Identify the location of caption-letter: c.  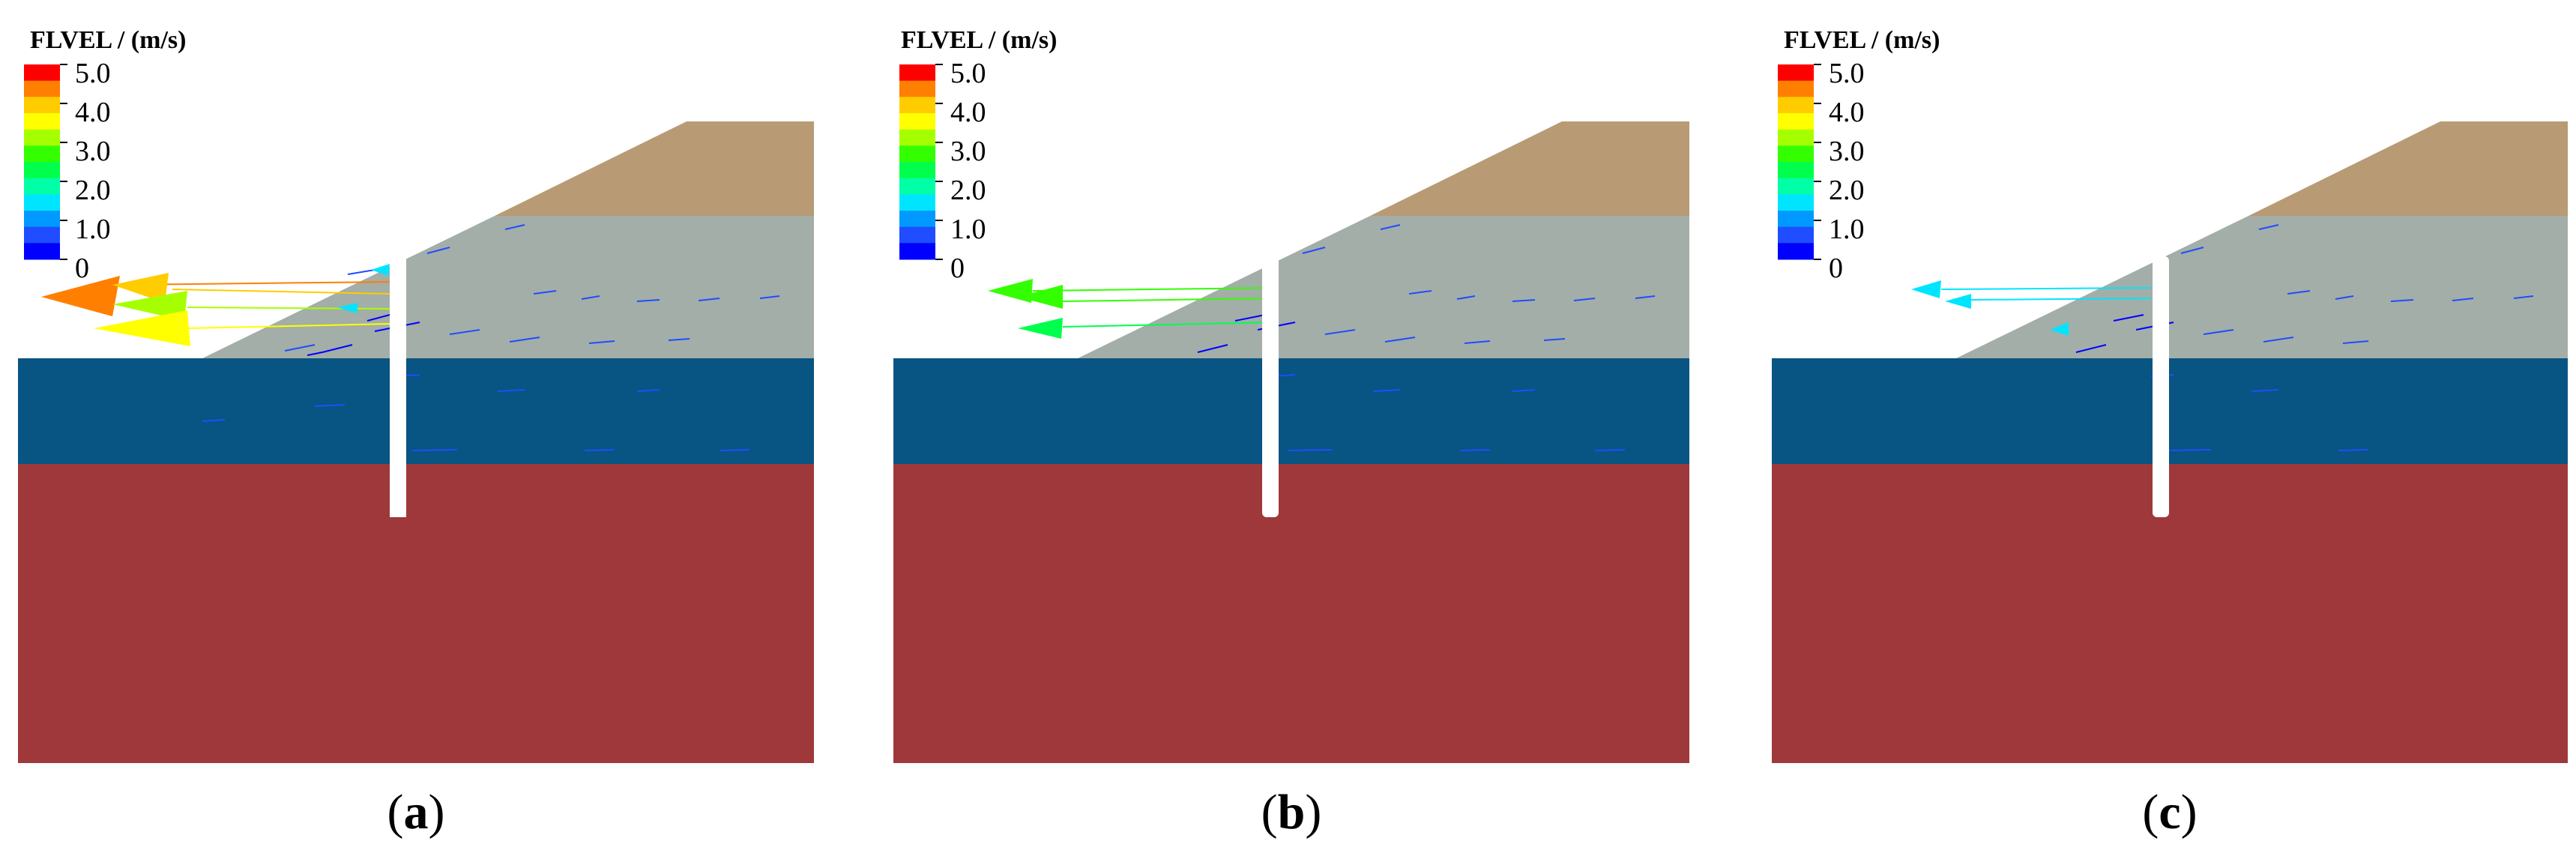
(2169, 812).